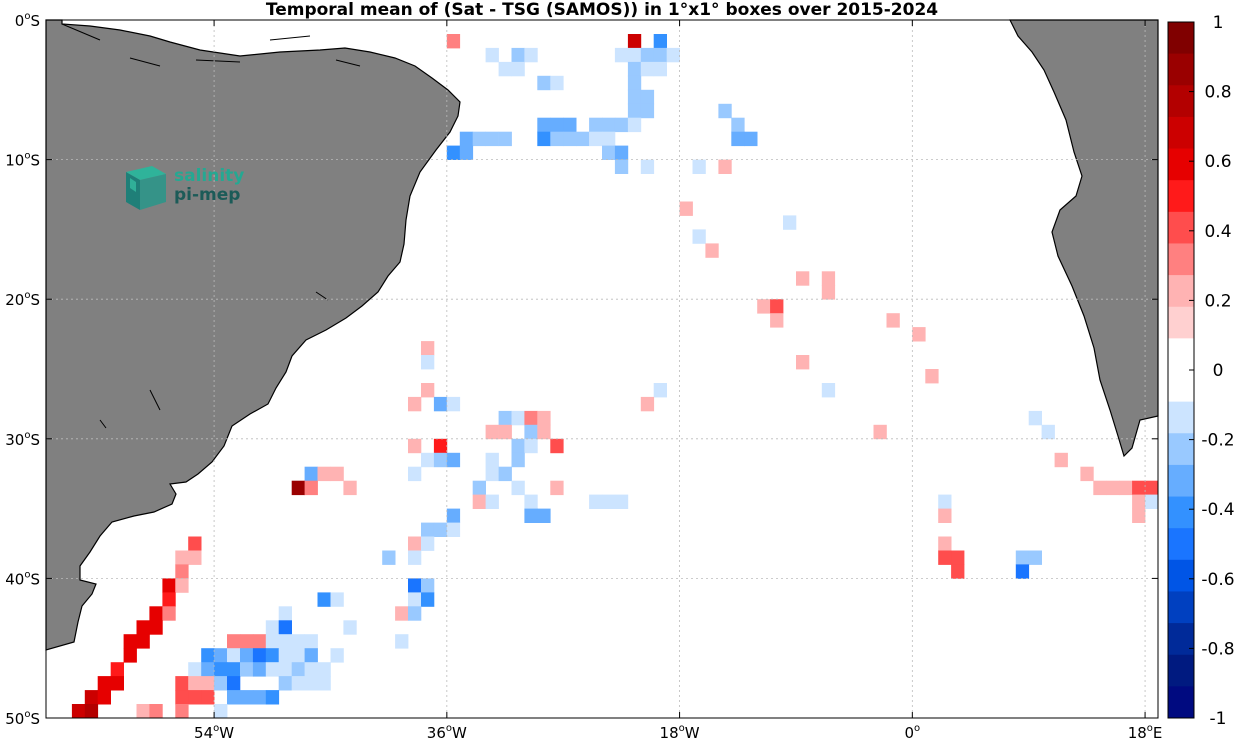 This screenshot has width=1240, height=740. Describe the element at coordinates (22, 578) in the screenshot. I see `lat-tick-label: 40oS` at that location.